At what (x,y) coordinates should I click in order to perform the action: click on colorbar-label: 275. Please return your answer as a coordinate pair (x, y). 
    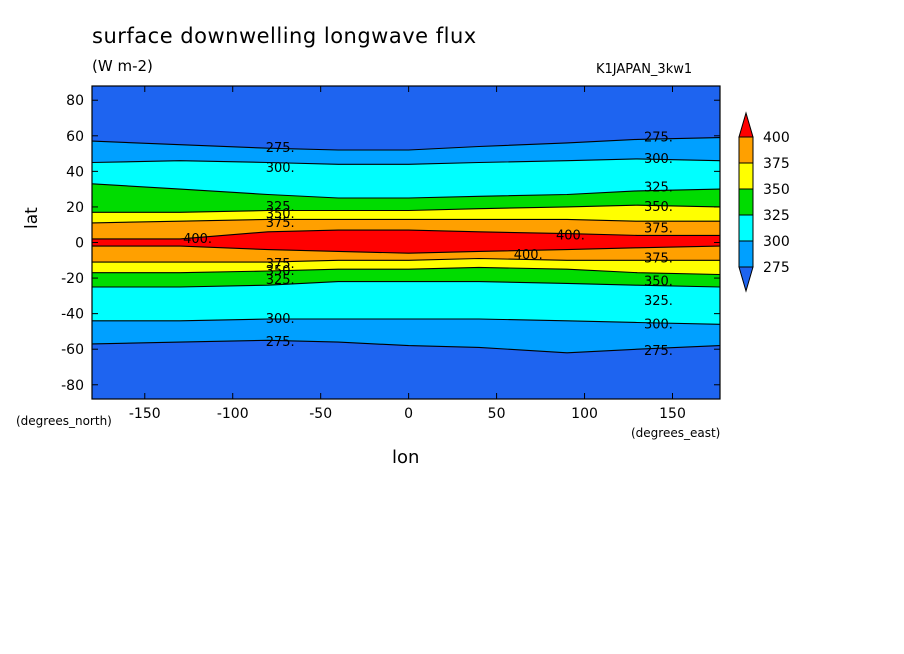
    Looking at the image, I should click on (776, 268).